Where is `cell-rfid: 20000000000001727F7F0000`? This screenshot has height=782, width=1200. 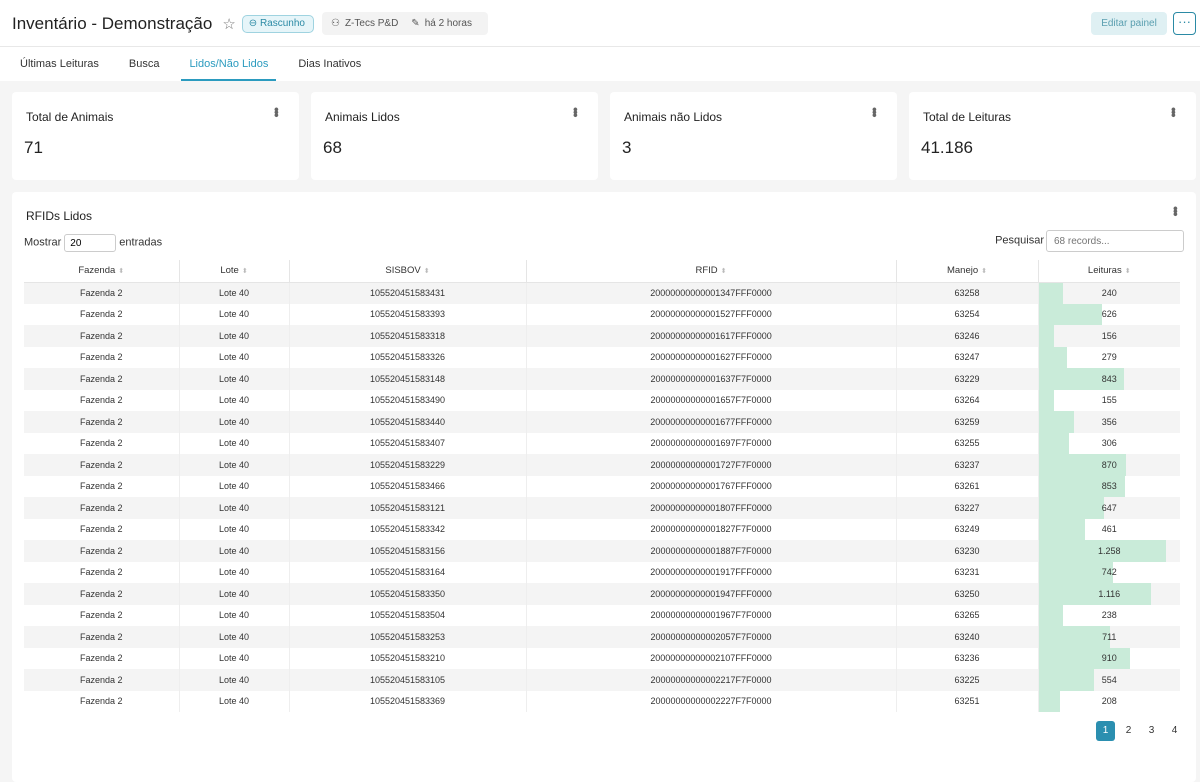 cell-rfid: 20000000000001727F7F0000 is located at coordinates (711, 465).